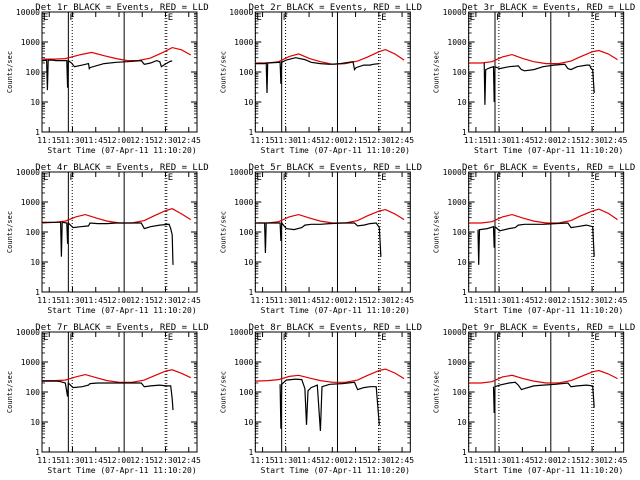  Describe the element at coordinates (548, 168) in the screenshot. I see `panel-title: Det 6r_BLACK = Events, RED = LLD` at that location.